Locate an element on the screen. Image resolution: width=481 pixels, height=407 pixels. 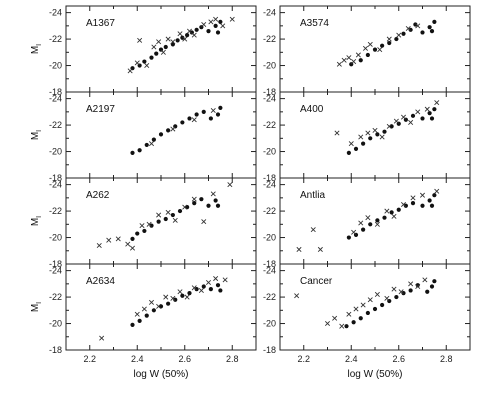
panel-a2197: -18 -20 -22 -24 MI A2197 is located at coordinates (143, 137).